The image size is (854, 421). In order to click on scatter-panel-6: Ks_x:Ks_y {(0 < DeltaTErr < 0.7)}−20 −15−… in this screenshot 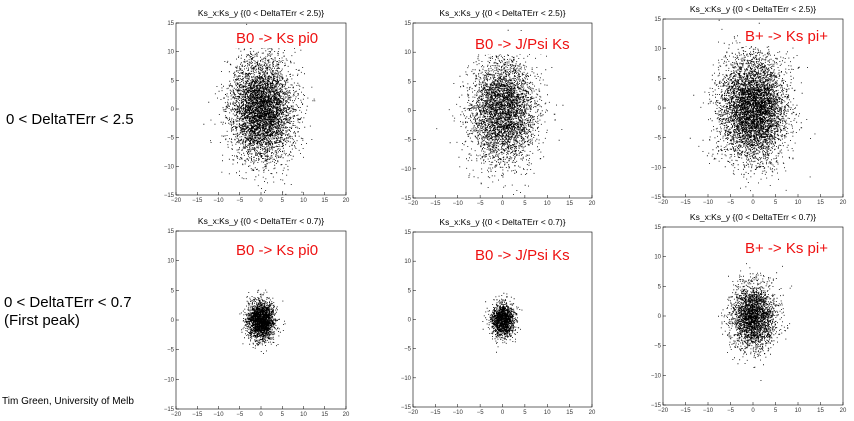, I will do `click(749, 313)`.